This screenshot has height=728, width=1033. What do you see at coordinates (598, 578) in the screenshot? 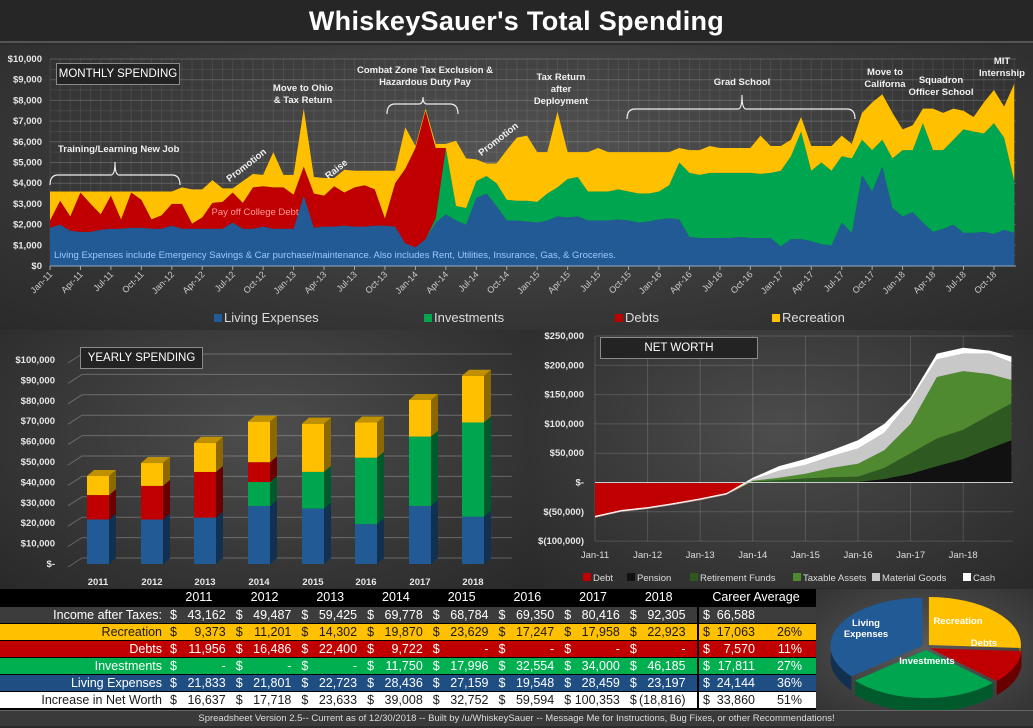
I see `legend-debt: Debt` at bounding box center [598, 578].